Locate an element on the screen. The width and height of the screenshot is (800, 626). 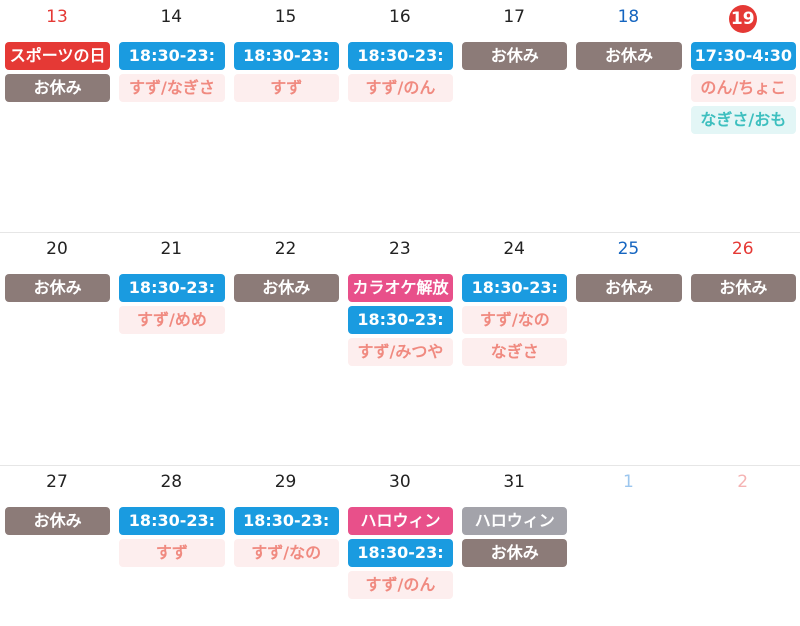
day-number-text: 14 is located at coordinates (171, 17).